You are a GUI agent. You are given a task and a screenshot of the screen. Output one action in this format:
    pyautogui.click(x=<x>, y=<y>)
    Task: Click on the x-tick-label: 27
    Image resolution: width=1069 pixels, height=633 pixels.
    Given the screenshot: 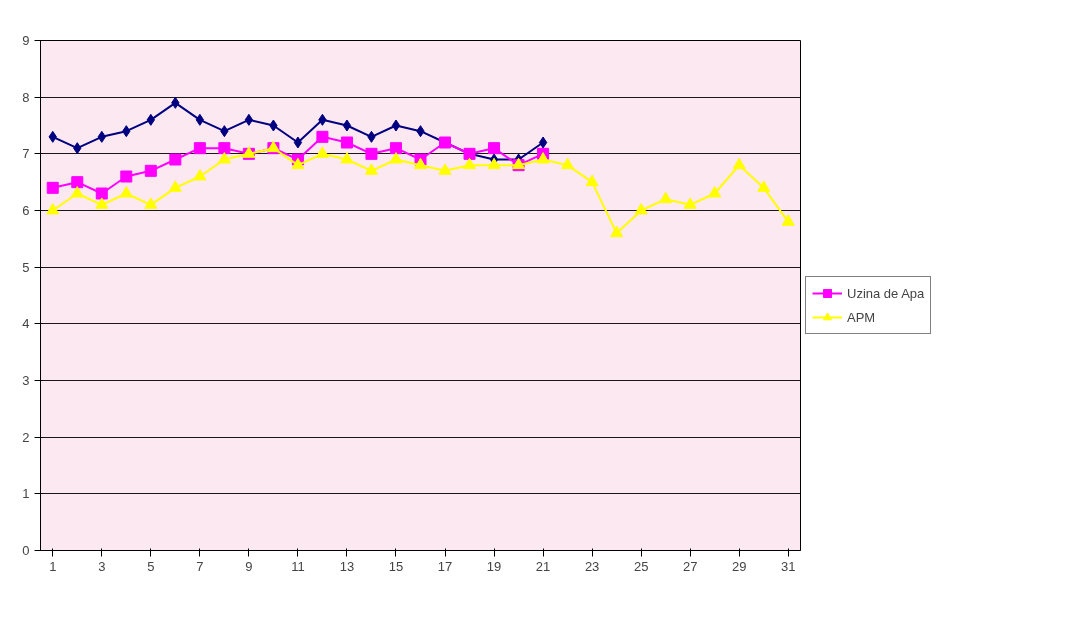 What is the action you would take?
    pyautogui.click(x=690, y=566)
    